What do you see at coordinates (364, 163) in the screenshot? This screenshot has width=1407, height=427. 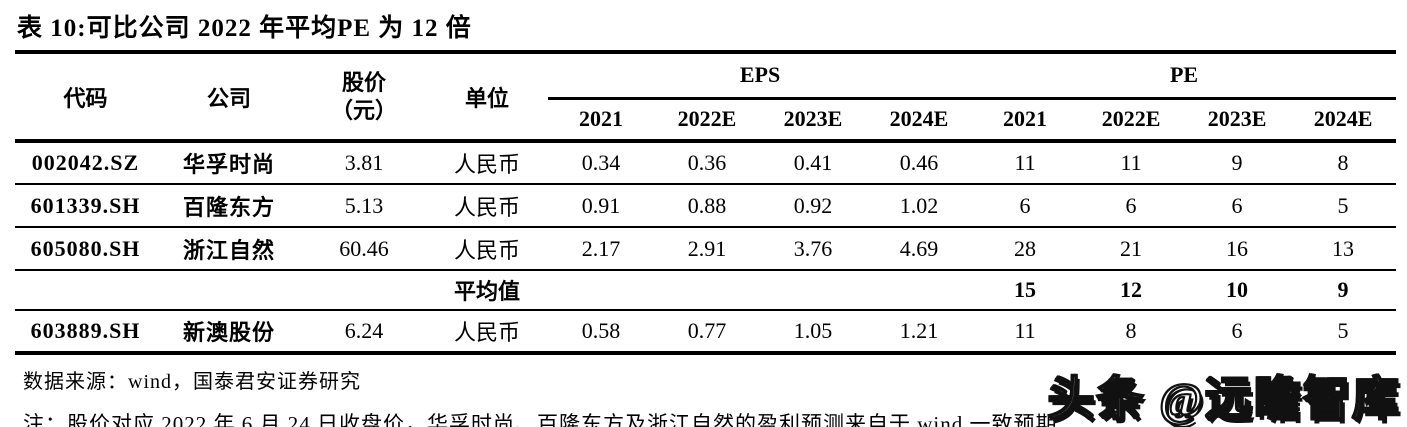 I see `cell-price: 3.81` at bounding box center [364, 163].